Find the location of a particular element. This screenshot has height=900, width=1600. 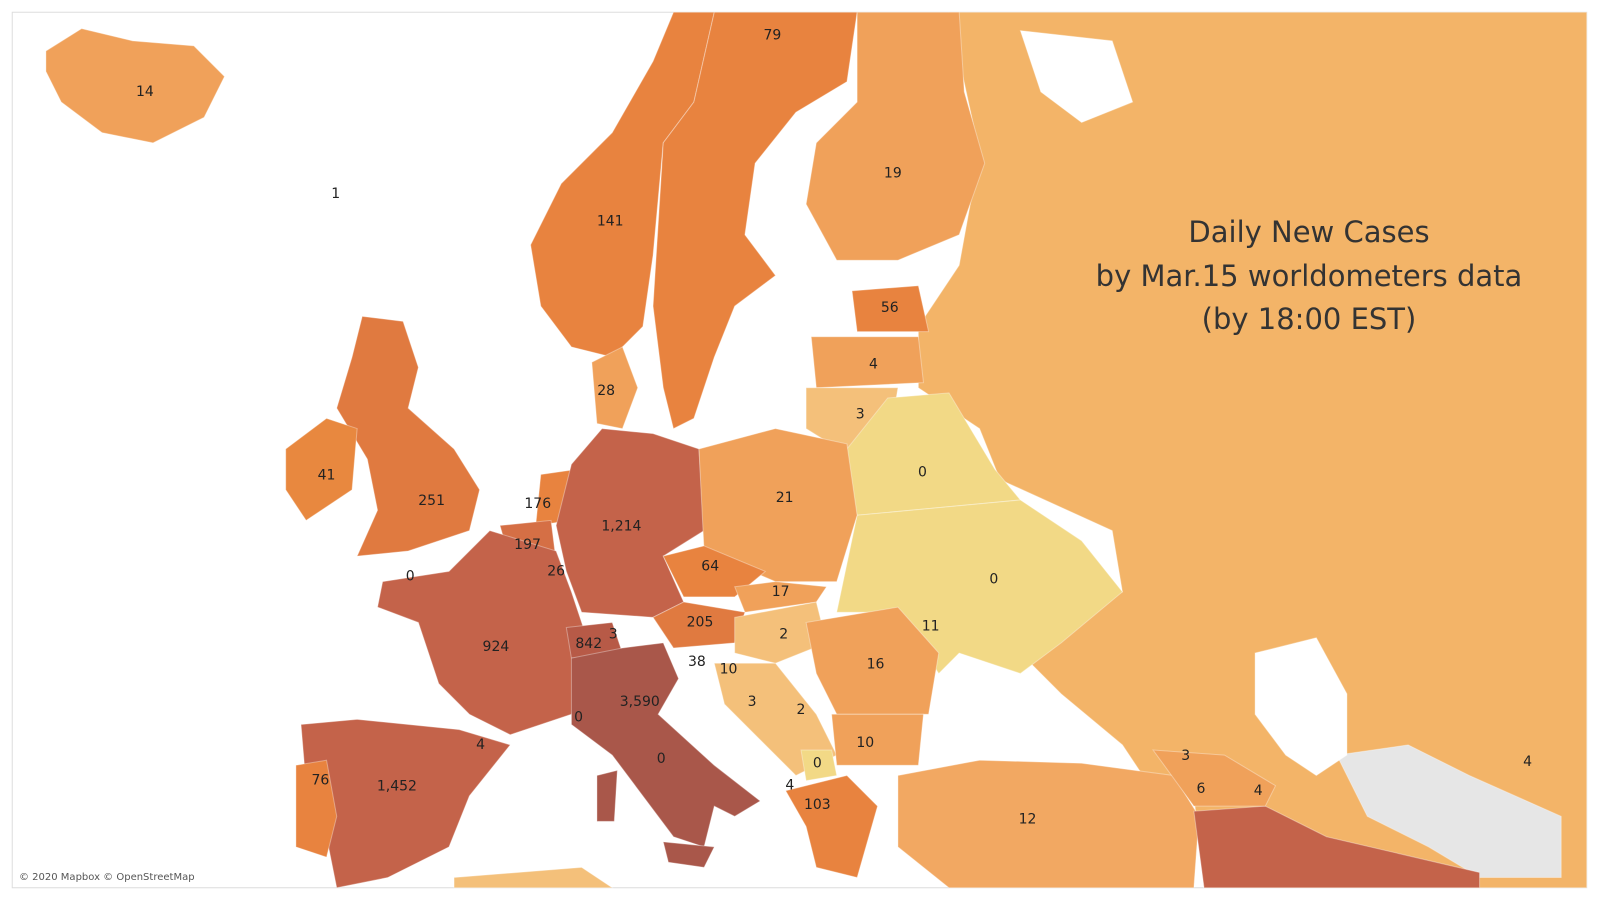

region-label: 251 is located at coordinates (431, 501).